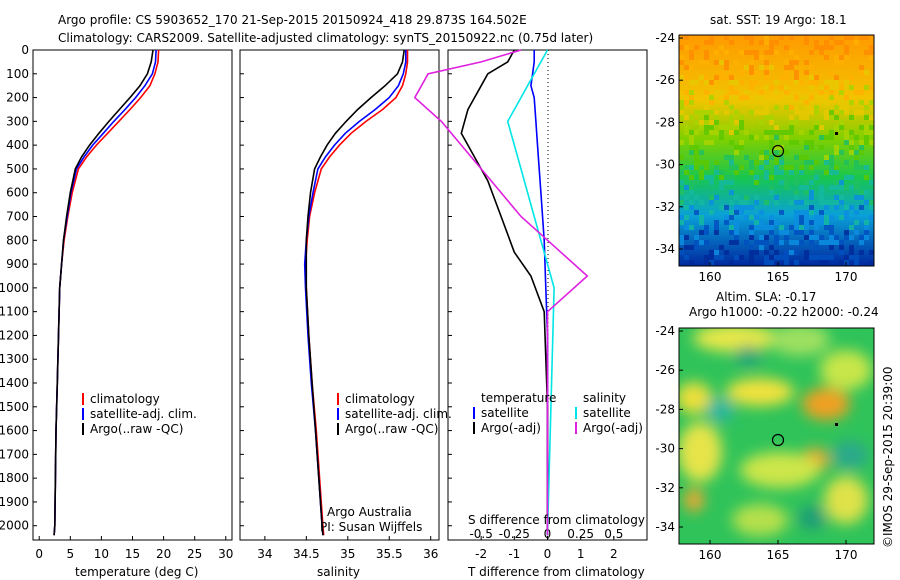  I want to click on x-tick-label: -2, so click(481, 554).